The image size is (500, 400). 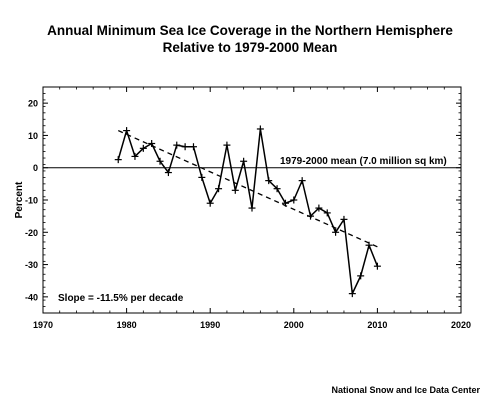 What do you see at coordinates (31, 297) in the screenshot?
I see `y-tick-label: -40` at bounding box center [31, 297].